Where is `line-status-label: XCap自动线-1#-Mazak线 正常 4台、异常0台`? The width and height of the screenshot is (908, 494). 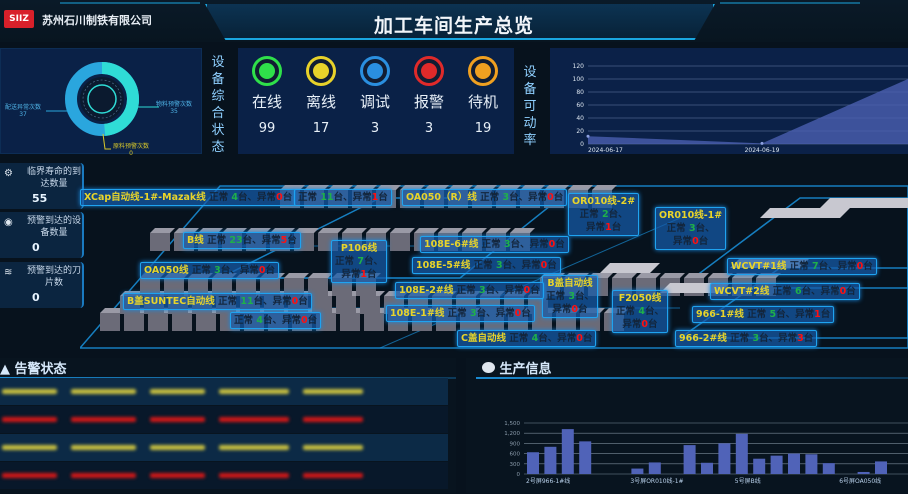
line-status-label: XCap自动线-1#-Mazak线 正常 4台、异常0台 is located at coordinates (188, 197).